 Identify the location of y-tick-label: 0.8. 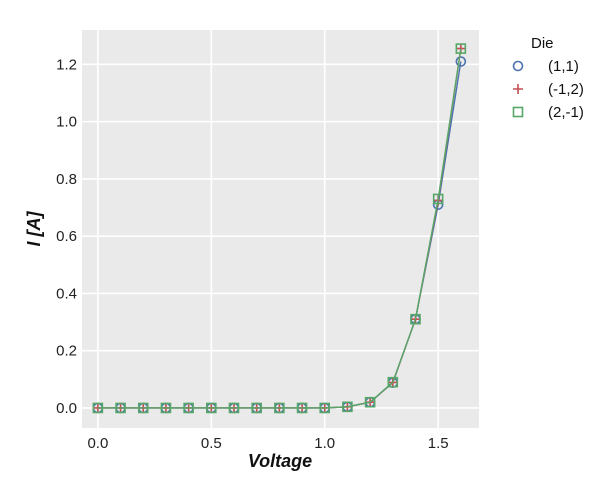
(66, 179).